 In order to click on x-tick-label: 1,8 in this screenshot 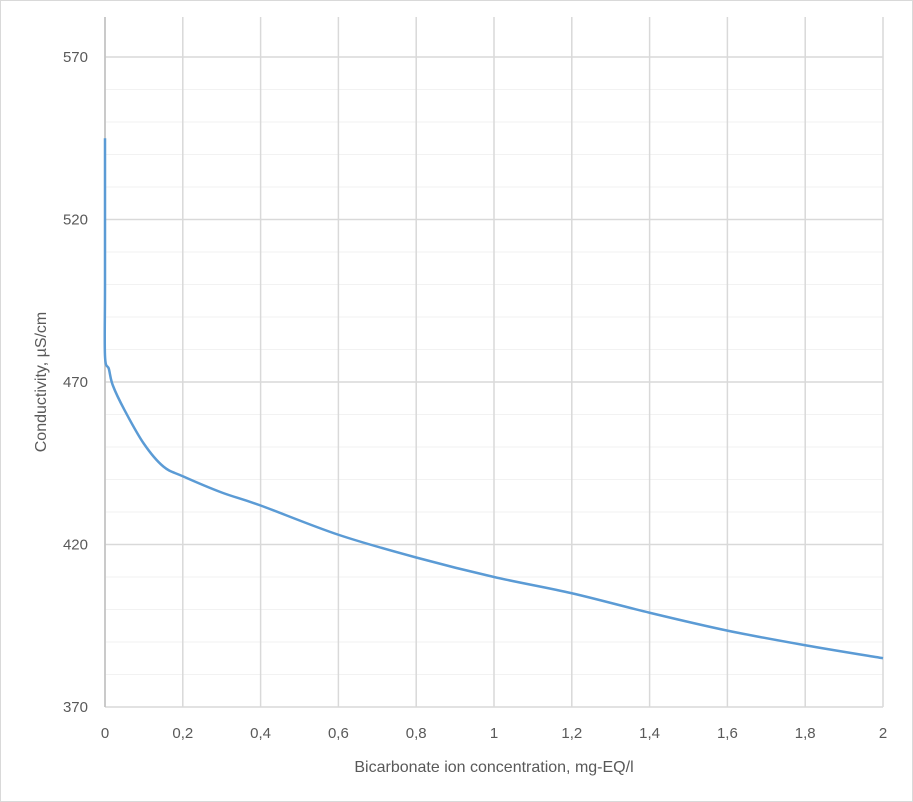, I will do `click(805, 733)`.